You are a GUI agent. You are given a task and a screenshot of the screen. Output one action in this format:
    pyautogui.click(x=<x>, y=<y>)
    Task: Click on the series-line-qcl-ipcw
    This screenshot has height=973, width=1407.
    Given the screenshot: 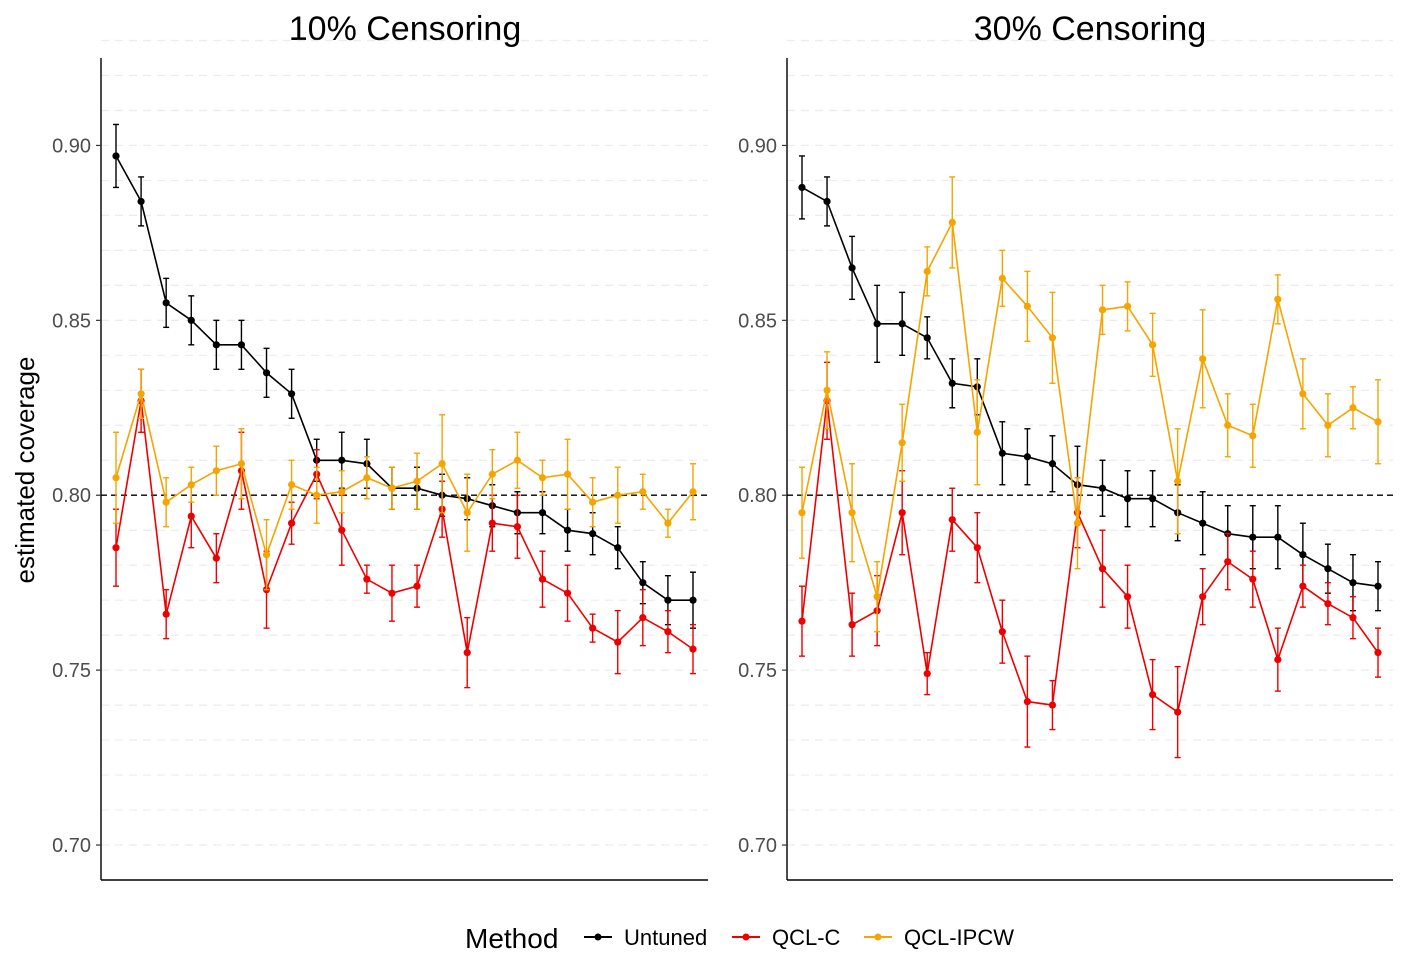 What is the action you would take?
    pyautogui.click(x=404, y=474)
    